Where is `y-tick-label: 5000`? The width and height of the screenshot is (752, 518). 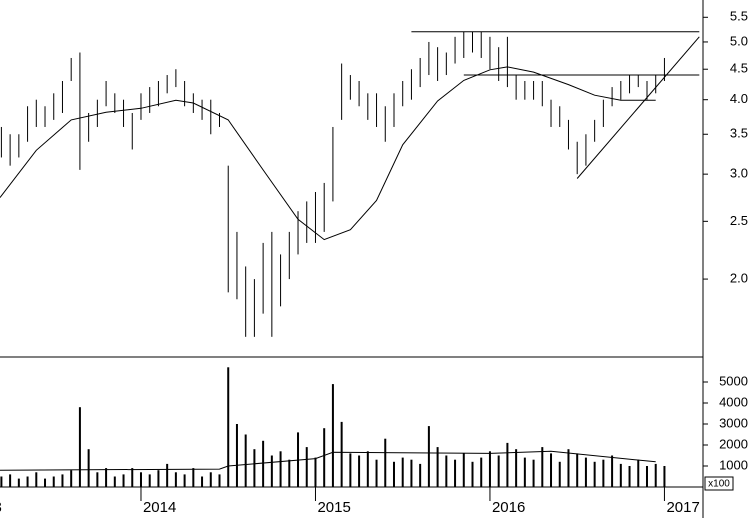
y-tick-label: 5000 is located at coordinates (733, 380).